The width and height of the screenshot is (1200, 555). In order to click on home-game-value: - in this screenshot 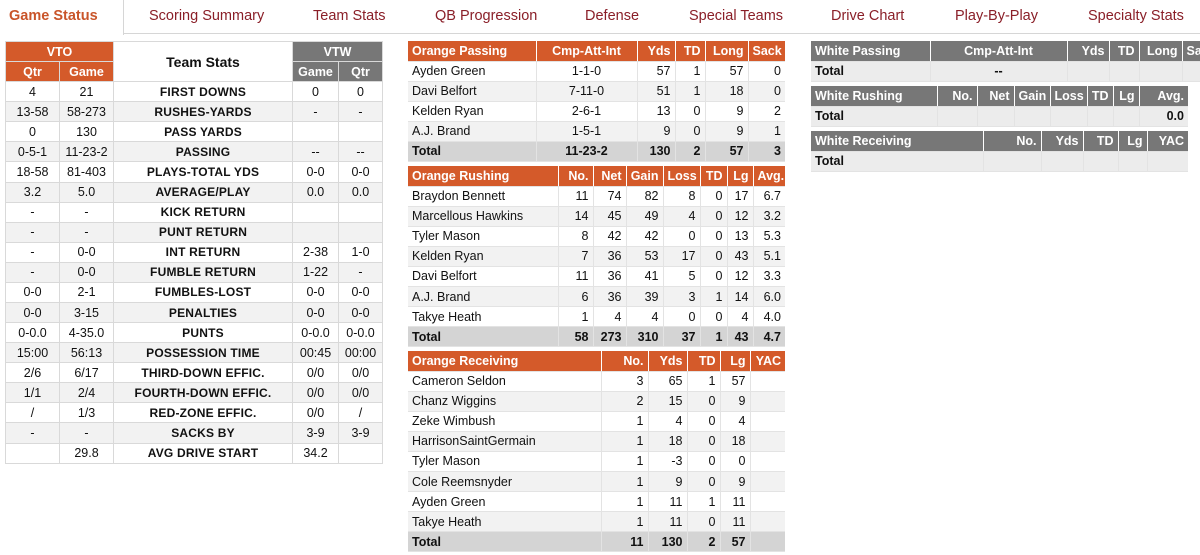, I will do `click(86, 433)`.